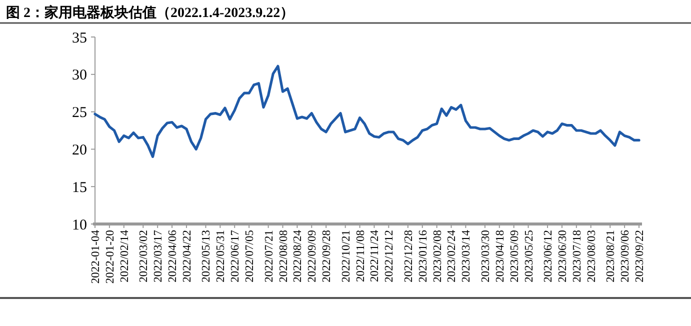 Image resolution: width=691 pixels, height=326 pixels. Describe the element at coordinates (124, 256) in the screenshot. I see `x-tick-label: 2022/02/14` at that location.